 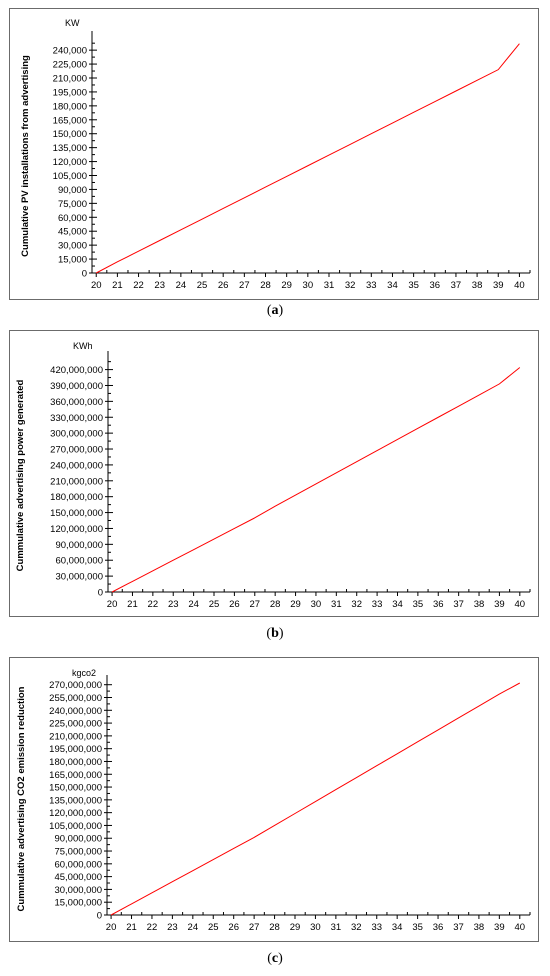 What do you see at coordinates (70, 65) in the screenshot?
I see `y-tick-label: 225,000` at bounding box center [70, 65].